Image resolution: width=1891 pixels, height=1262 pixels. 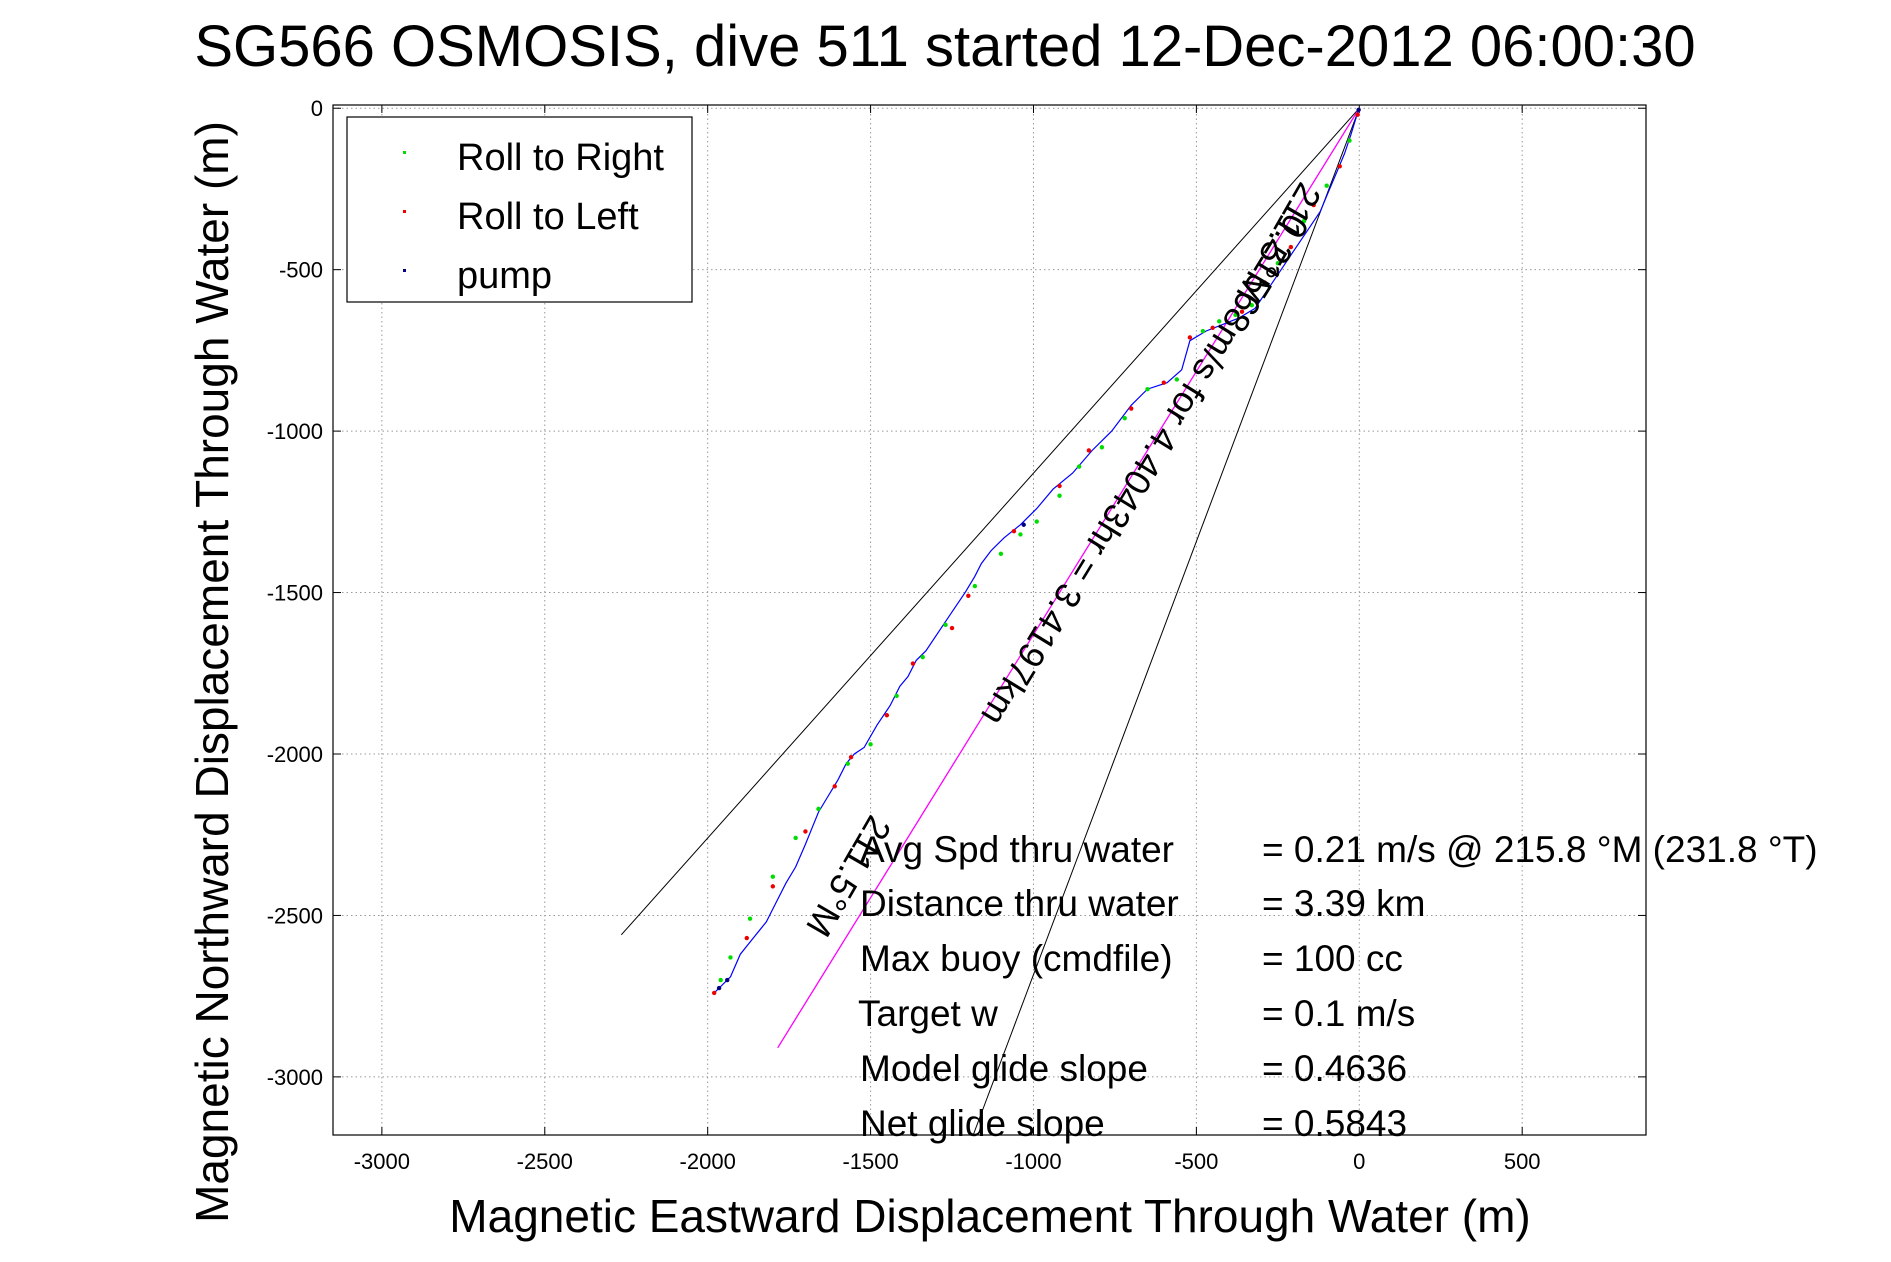 What do you see at coordinates (382, 1161) in the screenshot?
I see `x-tick-label: -3000` at bounding box center [382, 1161].